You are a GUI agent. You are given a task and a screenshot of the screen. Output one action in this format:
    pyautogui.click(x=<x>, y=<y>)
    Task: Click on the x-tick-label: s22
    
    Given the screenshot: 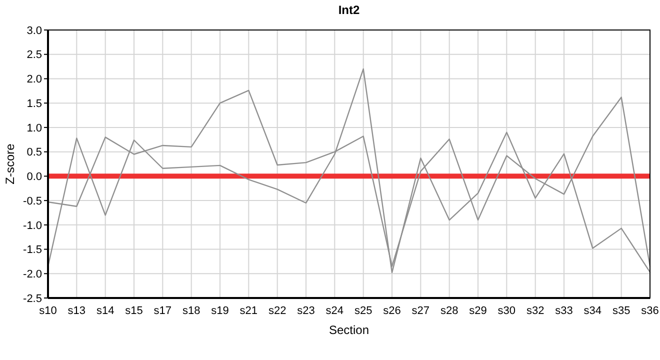 What is the action you would take?
    pyautogui.click(x=277, y=311)
    